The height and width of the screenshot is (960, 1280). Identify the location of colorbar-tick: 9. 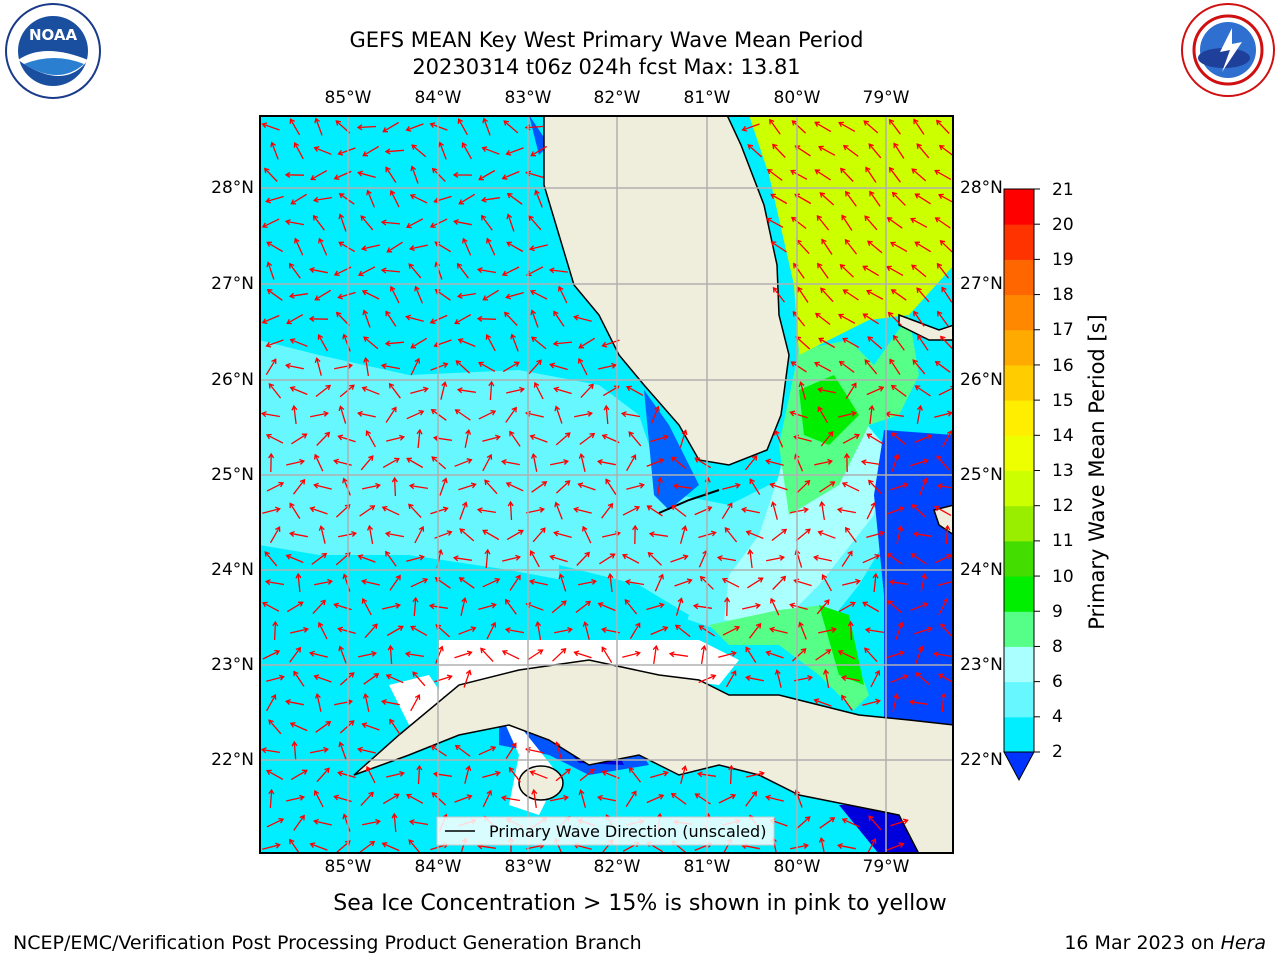
(1057, 612).